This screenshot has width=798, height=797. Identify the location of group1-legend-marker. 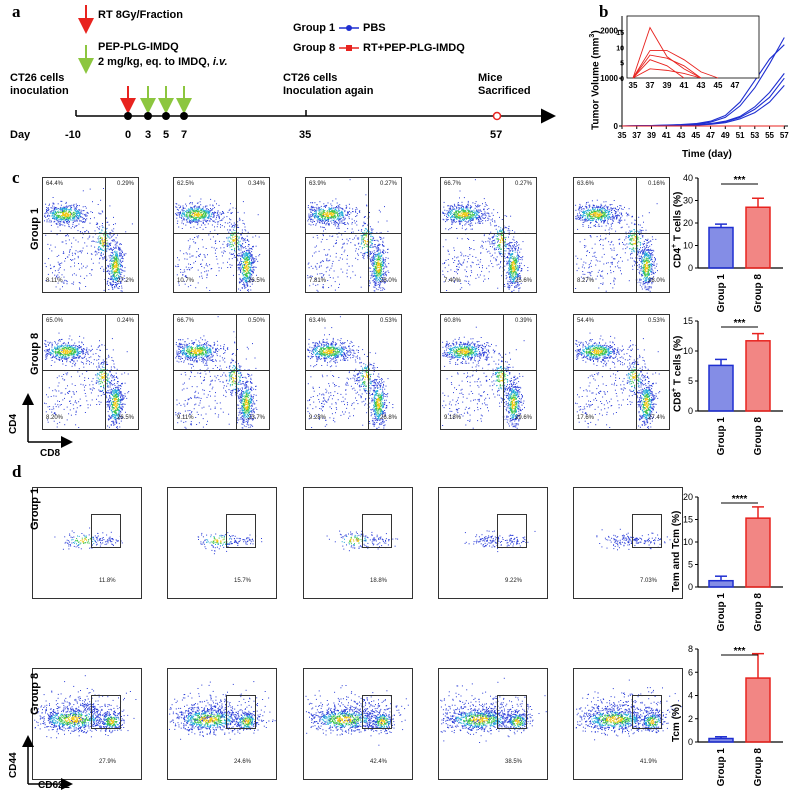
(349, 28).